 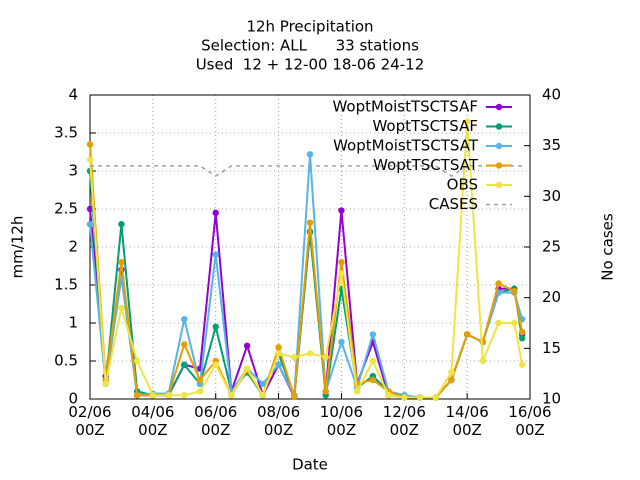 What do you see at coordinates (551, 95) in the screenshot?
I see `y2-tick-label: 40` at bounding box center [551, 95].